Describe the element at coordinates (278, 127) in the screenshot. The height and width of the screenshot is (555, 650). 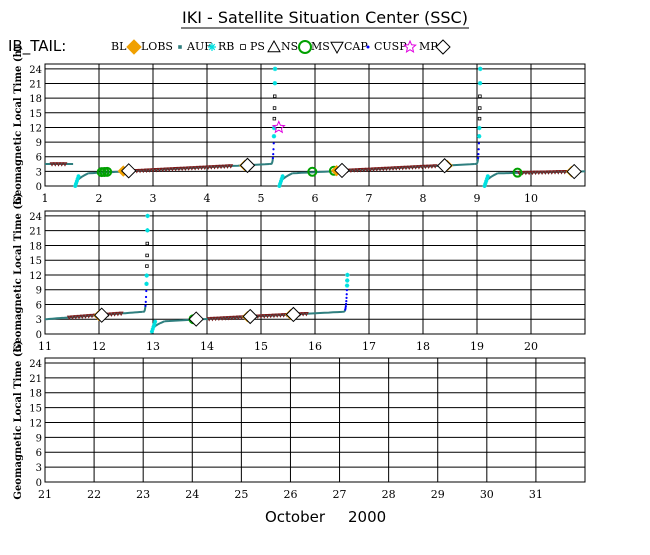
I see `cusp-marker` at that location.